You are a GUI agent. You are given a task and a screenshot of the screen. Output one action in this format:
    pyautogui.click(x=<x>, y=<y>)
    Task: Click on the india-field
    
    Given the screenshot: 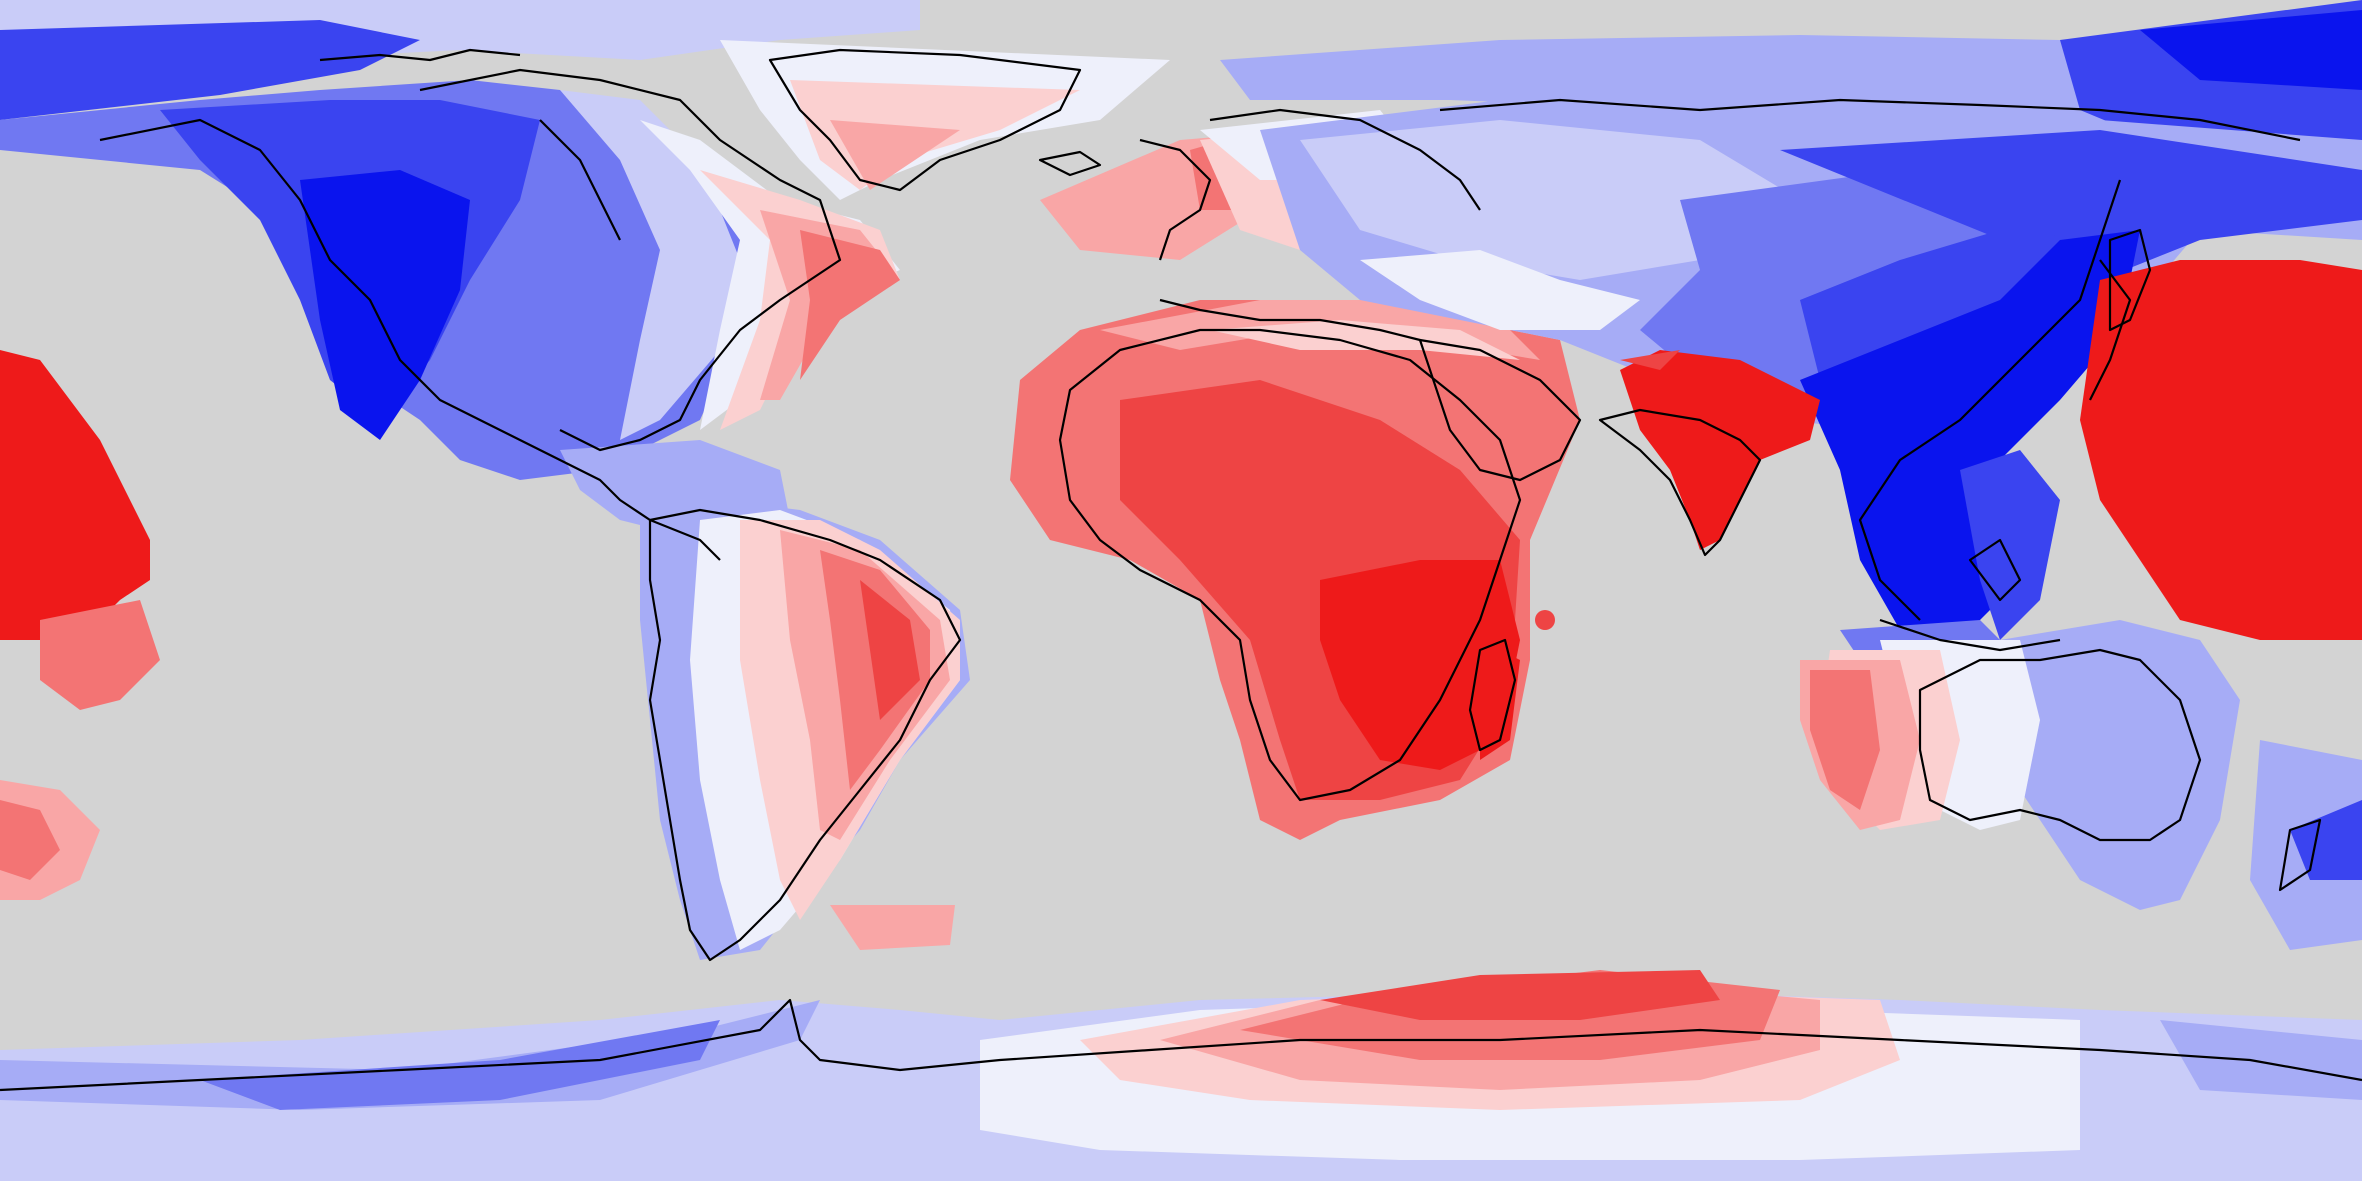 What is the action you would take?
    pyautogui.click(x=1720, y=450)
    